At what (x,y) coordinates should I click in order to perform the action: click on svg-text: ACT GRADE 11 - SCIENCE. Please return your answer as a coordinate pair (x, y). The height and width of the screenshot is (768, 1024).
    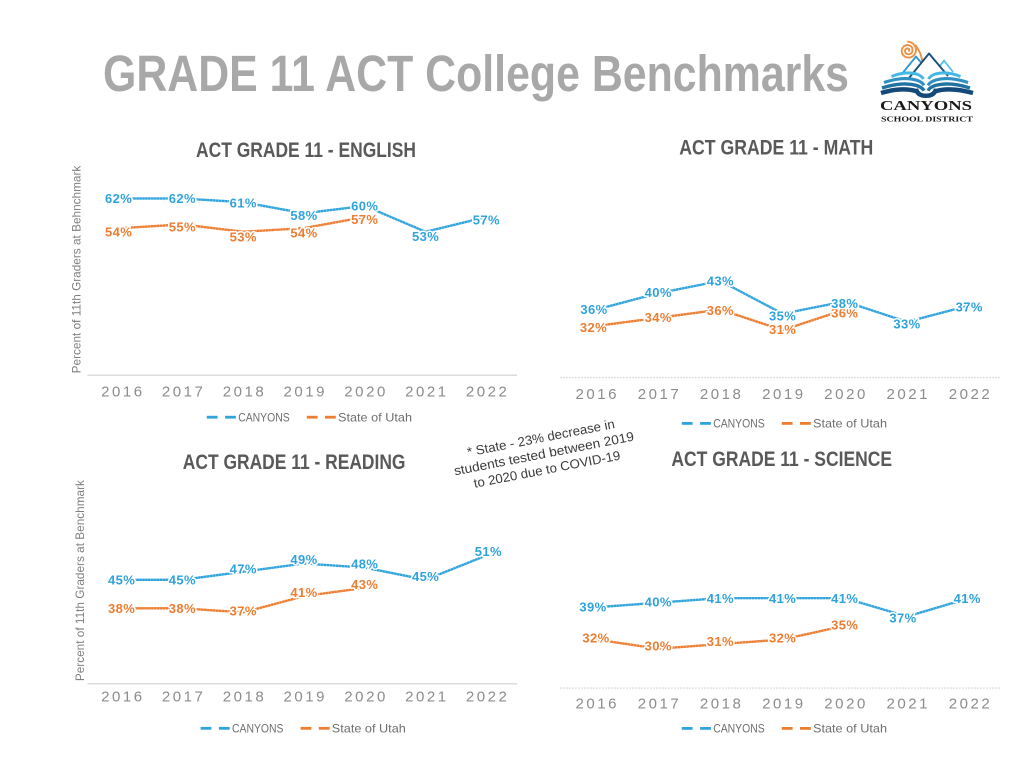
    Looking at the image, I should click on (781, 459).